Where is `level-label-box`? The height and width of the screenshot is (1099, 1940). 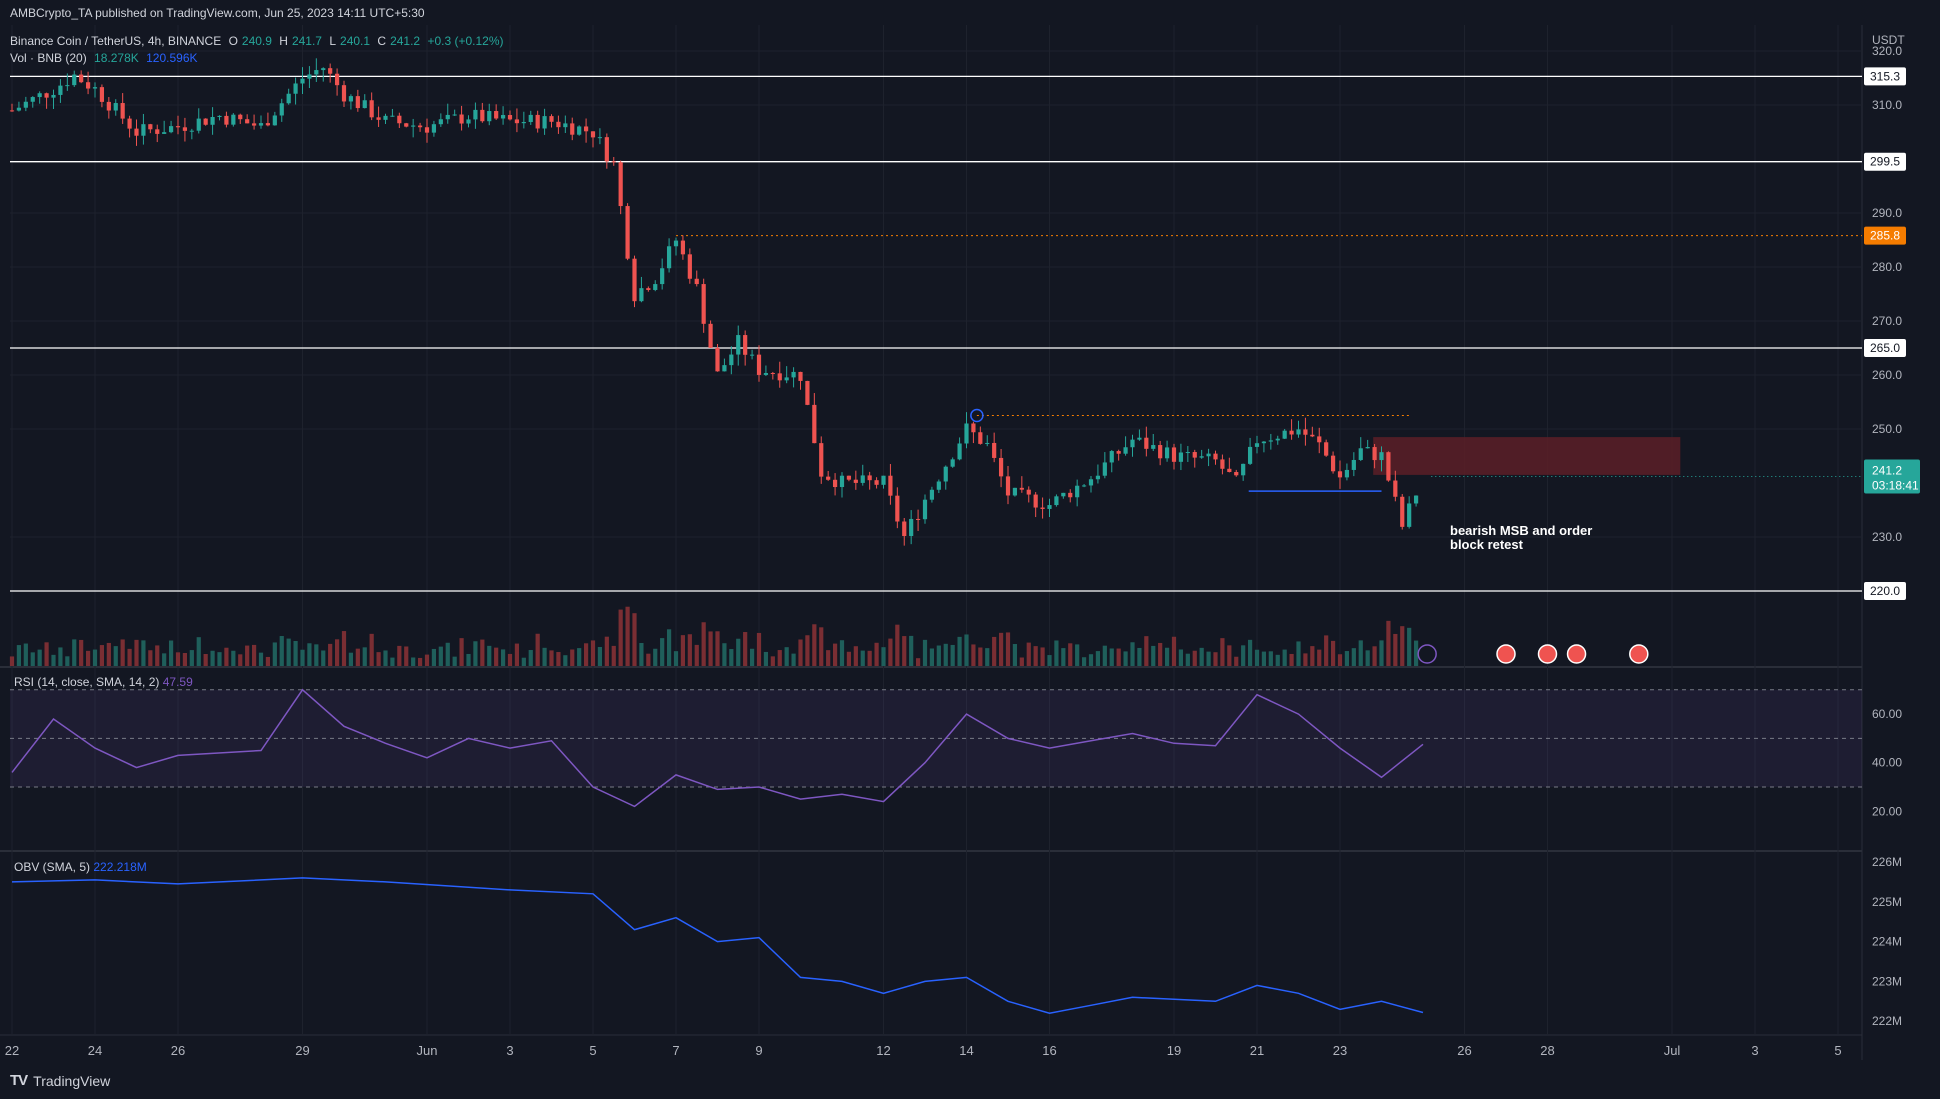 level-label-box is located at coordinates (1885, 591).